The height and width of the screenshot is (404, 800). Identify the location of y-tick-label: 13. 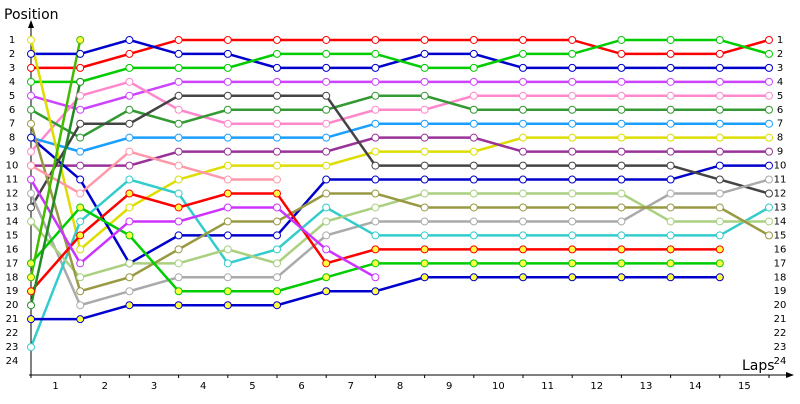
(12, 207).